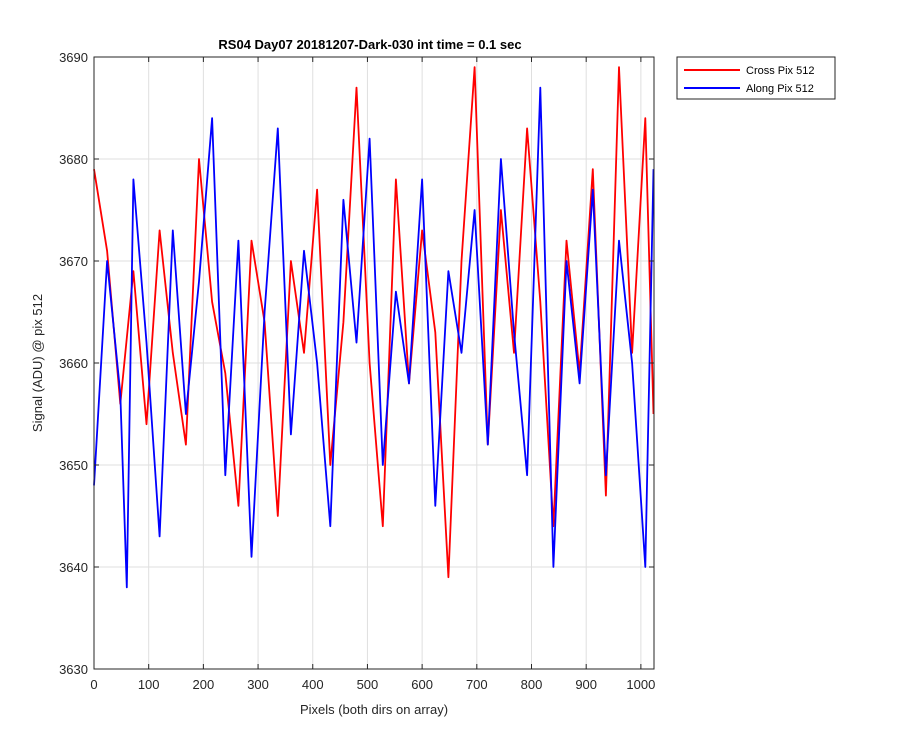  What do you see at coordinates (780, 89) in the screenshot?
I see `legend-label-along: Along Pix 512` at bounding box center [780, 89].